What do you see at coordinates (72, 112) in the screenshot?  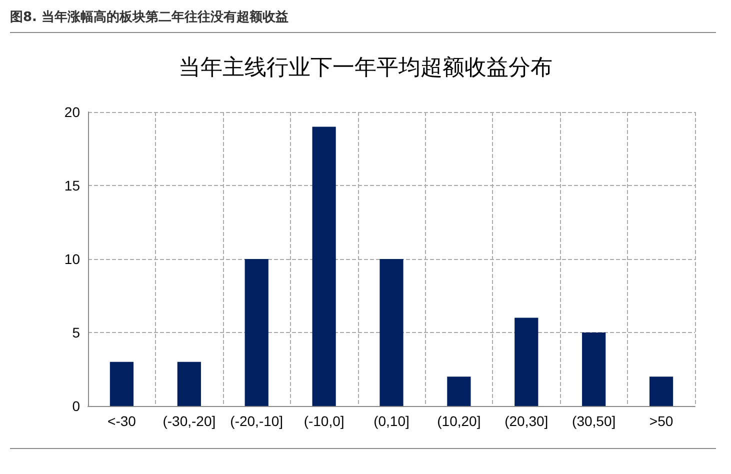 I see `y-tick-label: 20` at bounding box center [72, 112].